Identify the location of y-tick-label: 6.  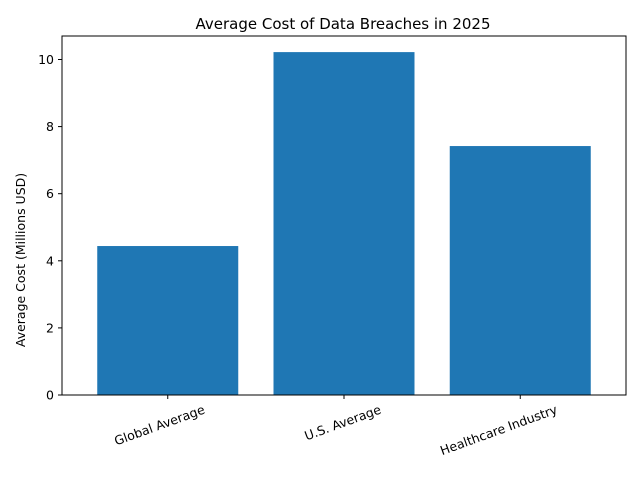
(50, 193).